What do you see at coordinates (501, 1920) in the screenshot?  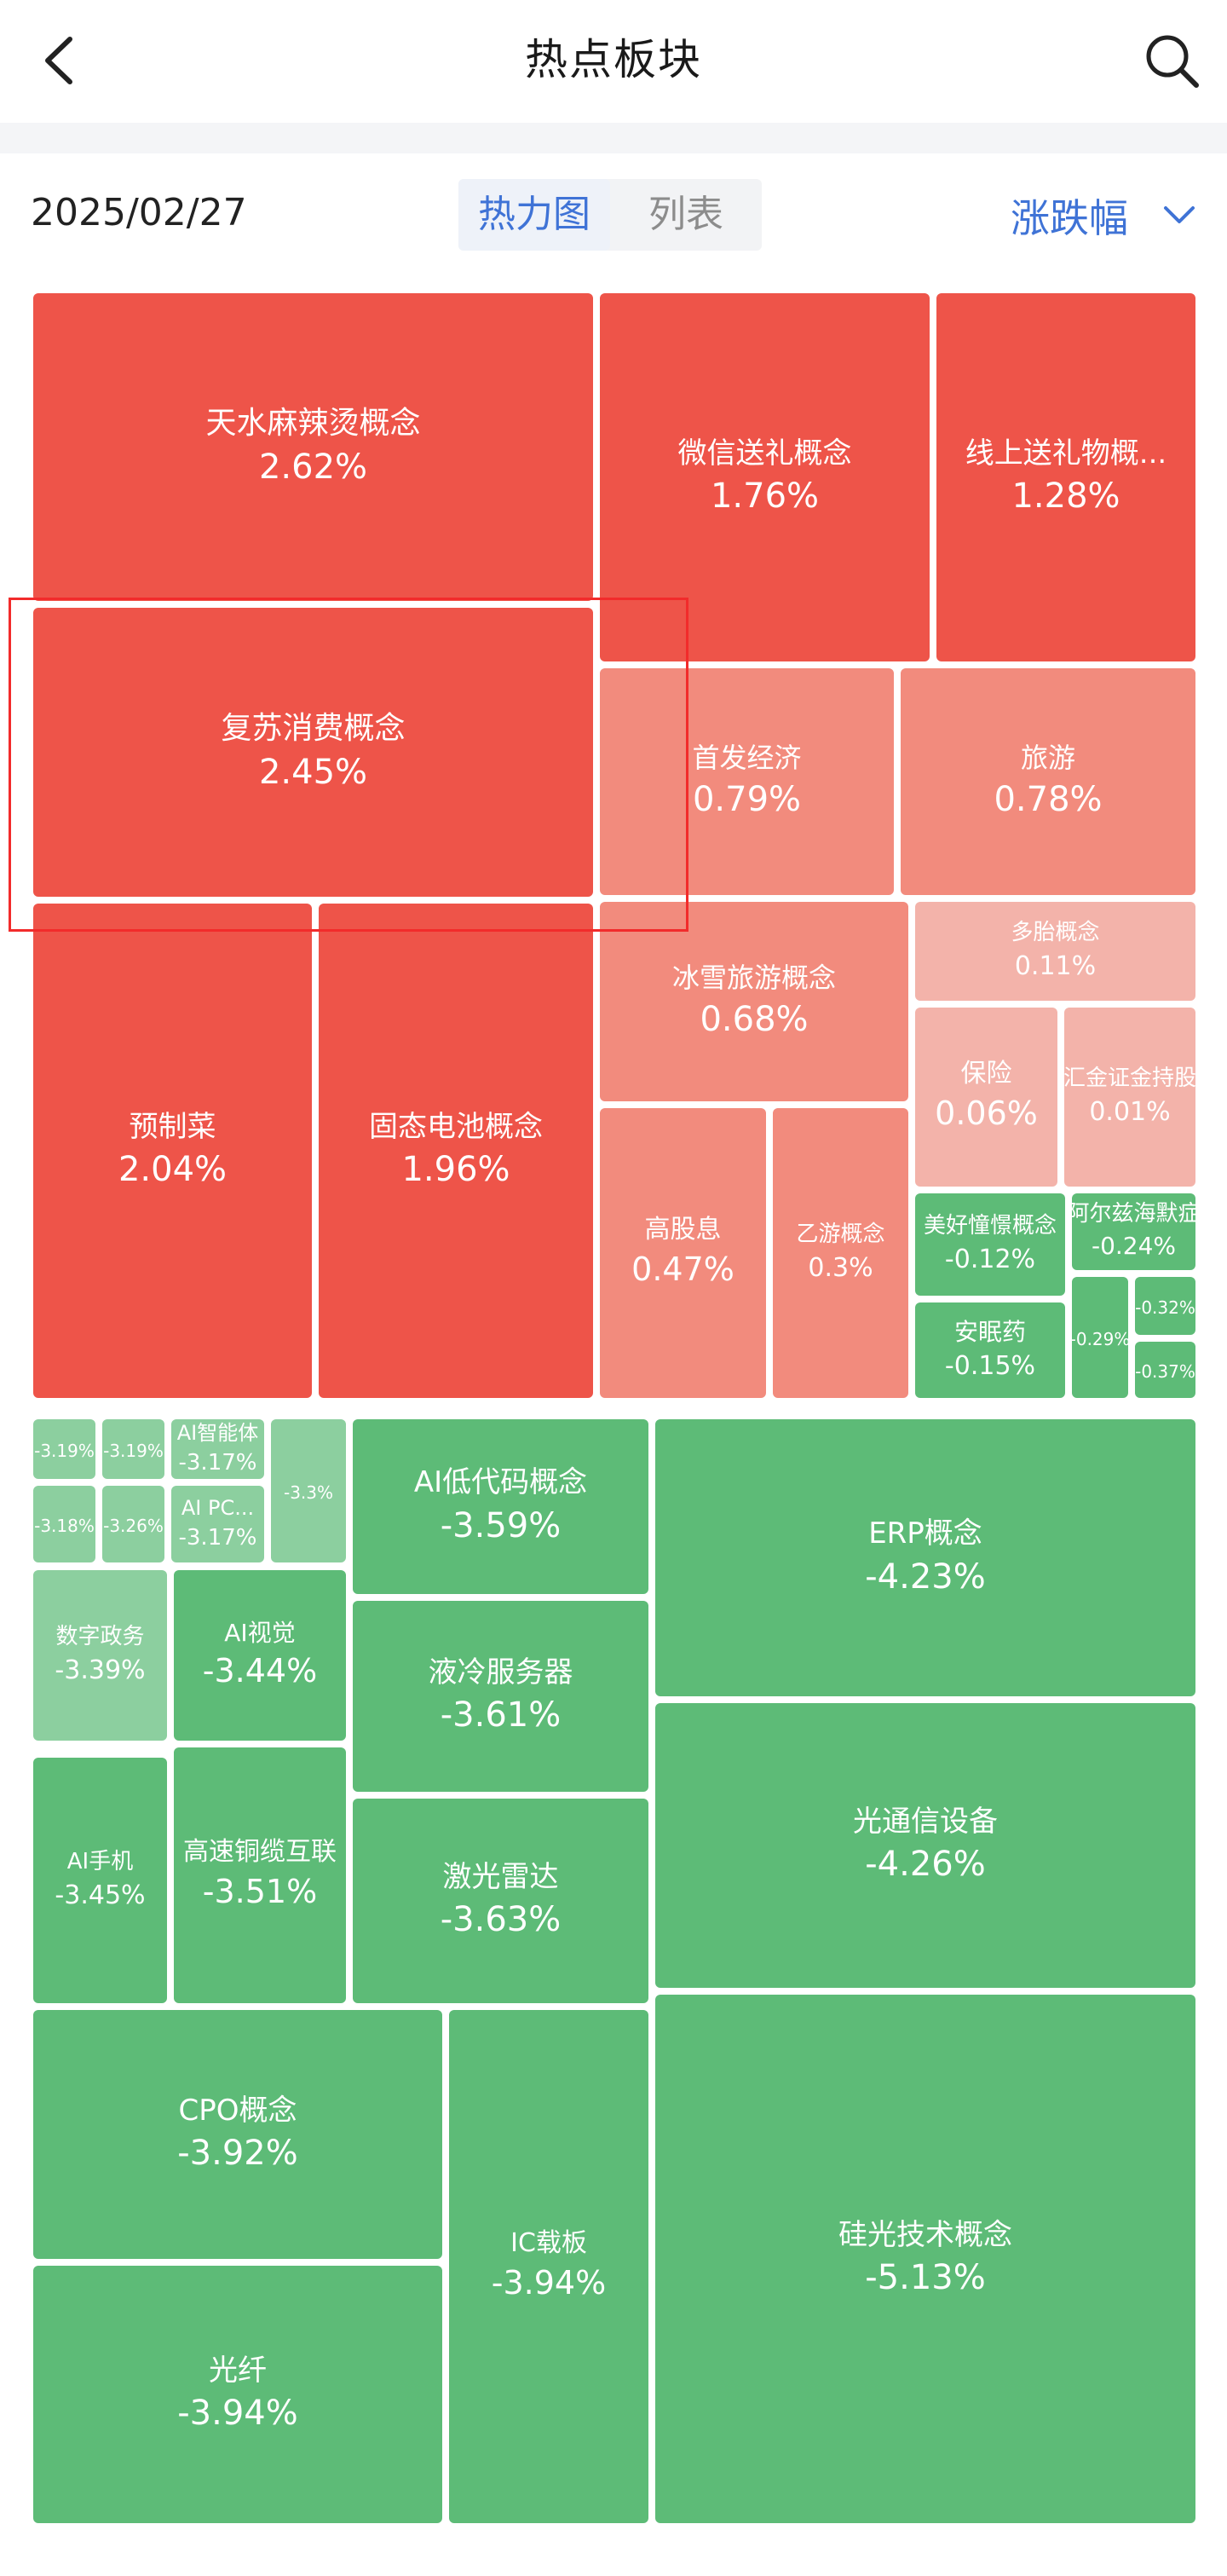 I see `sector-change: -3.63%` at bounding box center [501, 1920].